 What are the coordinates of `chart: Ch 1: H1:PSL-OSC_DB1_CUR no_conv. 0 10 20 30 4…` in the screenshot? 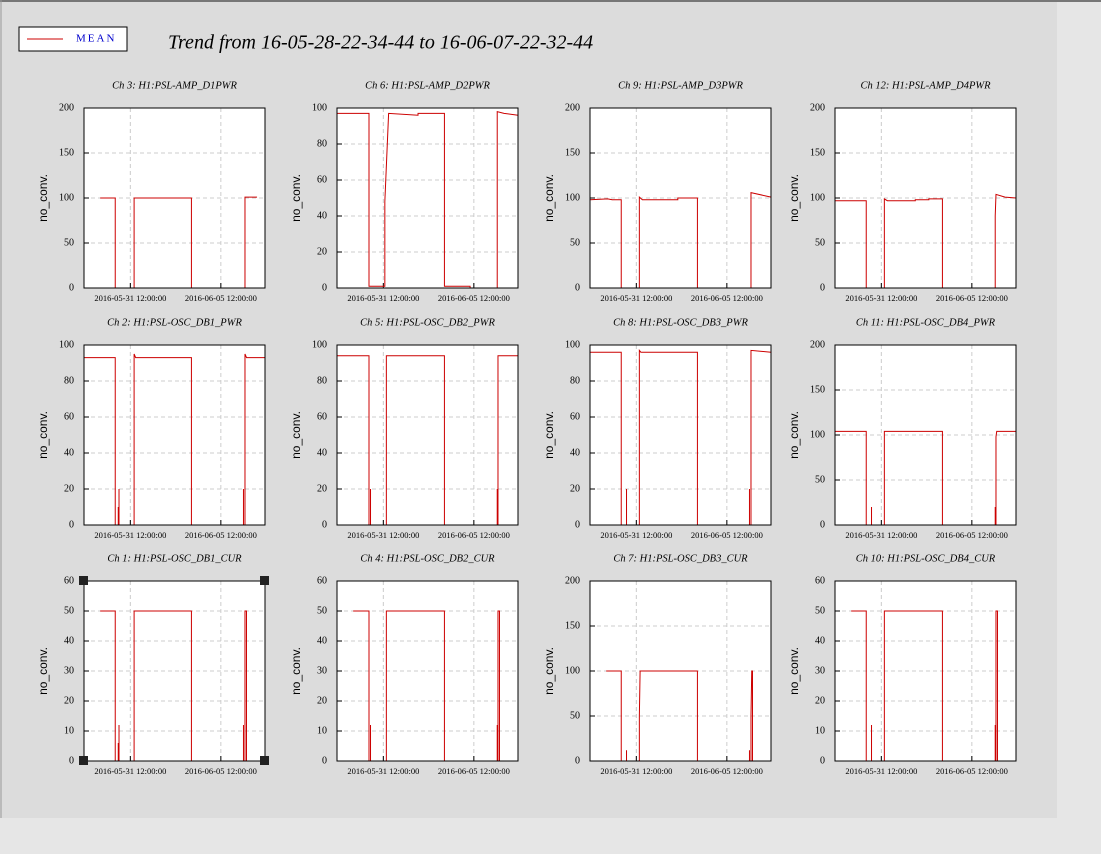 It's located at (151, 664).